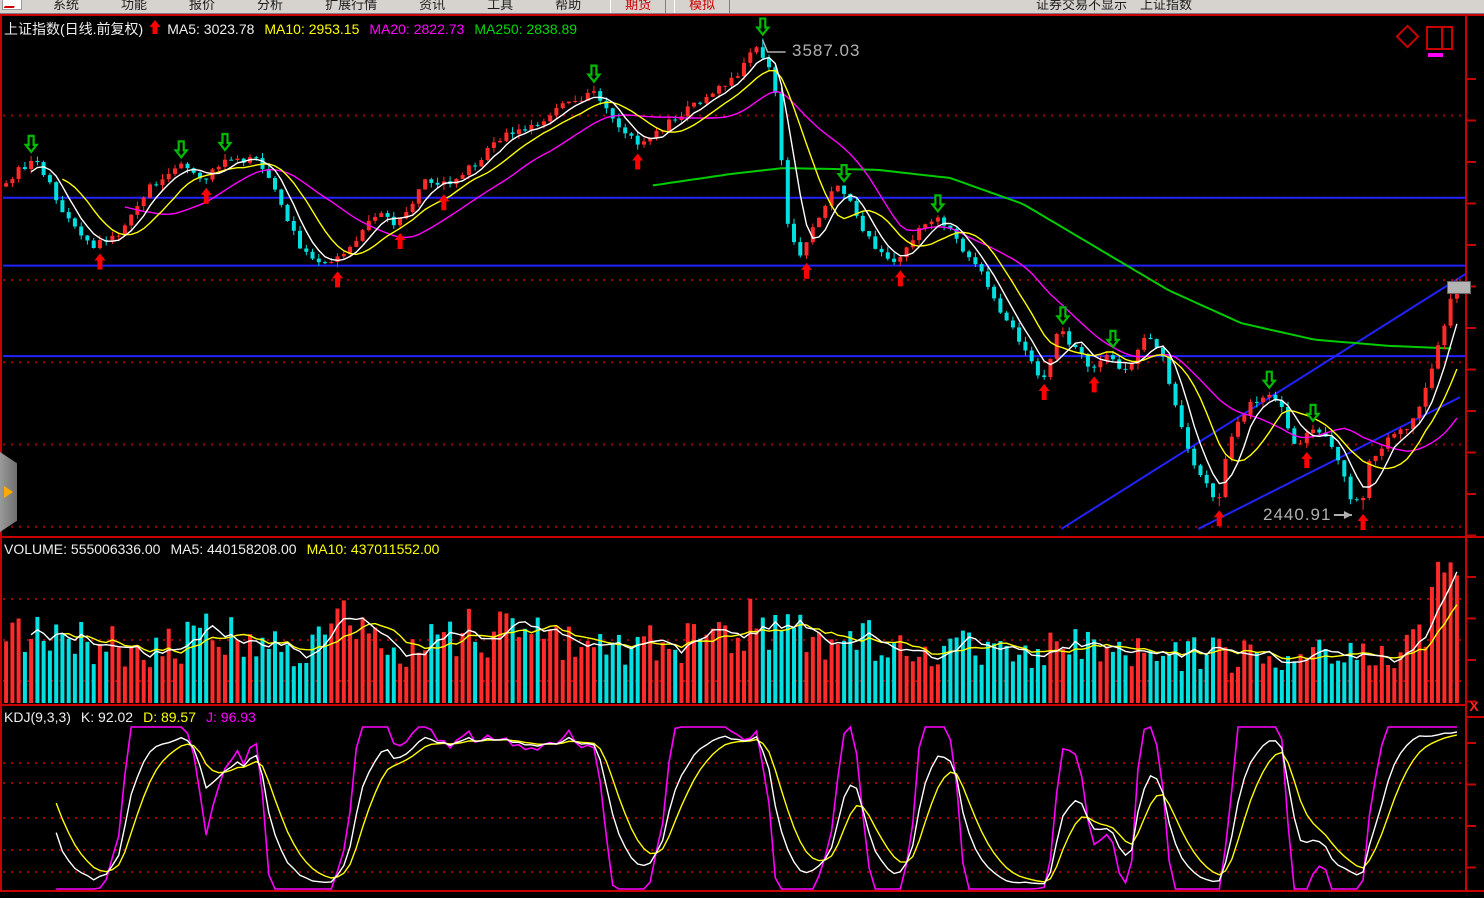 The height and width of the screenshot is (898, 1484). I want to click on window-panes-icon, so click(1439, 38).